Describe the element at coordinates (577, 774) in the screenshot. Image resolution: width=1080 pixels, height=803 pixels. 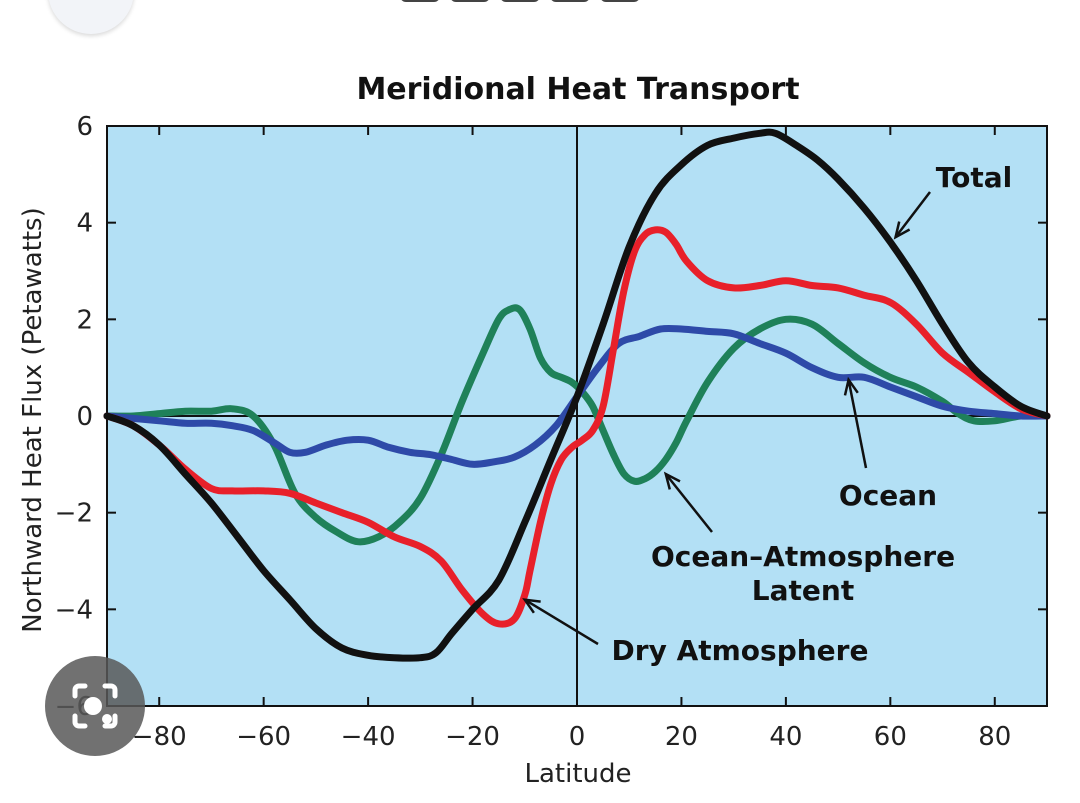
I see `x-axis-label: Latitude` at that location.